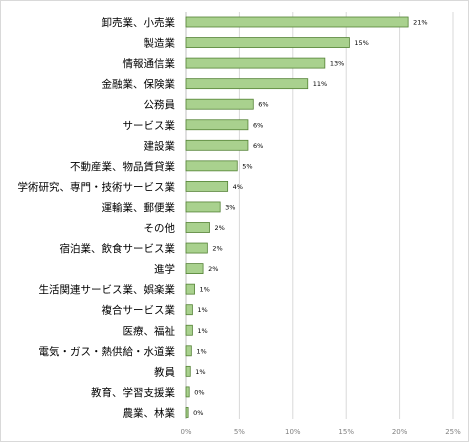 The image size is (469, 442). I want to click on category-label: 学術研究、専門・技術サービス業, so click(97, 186).